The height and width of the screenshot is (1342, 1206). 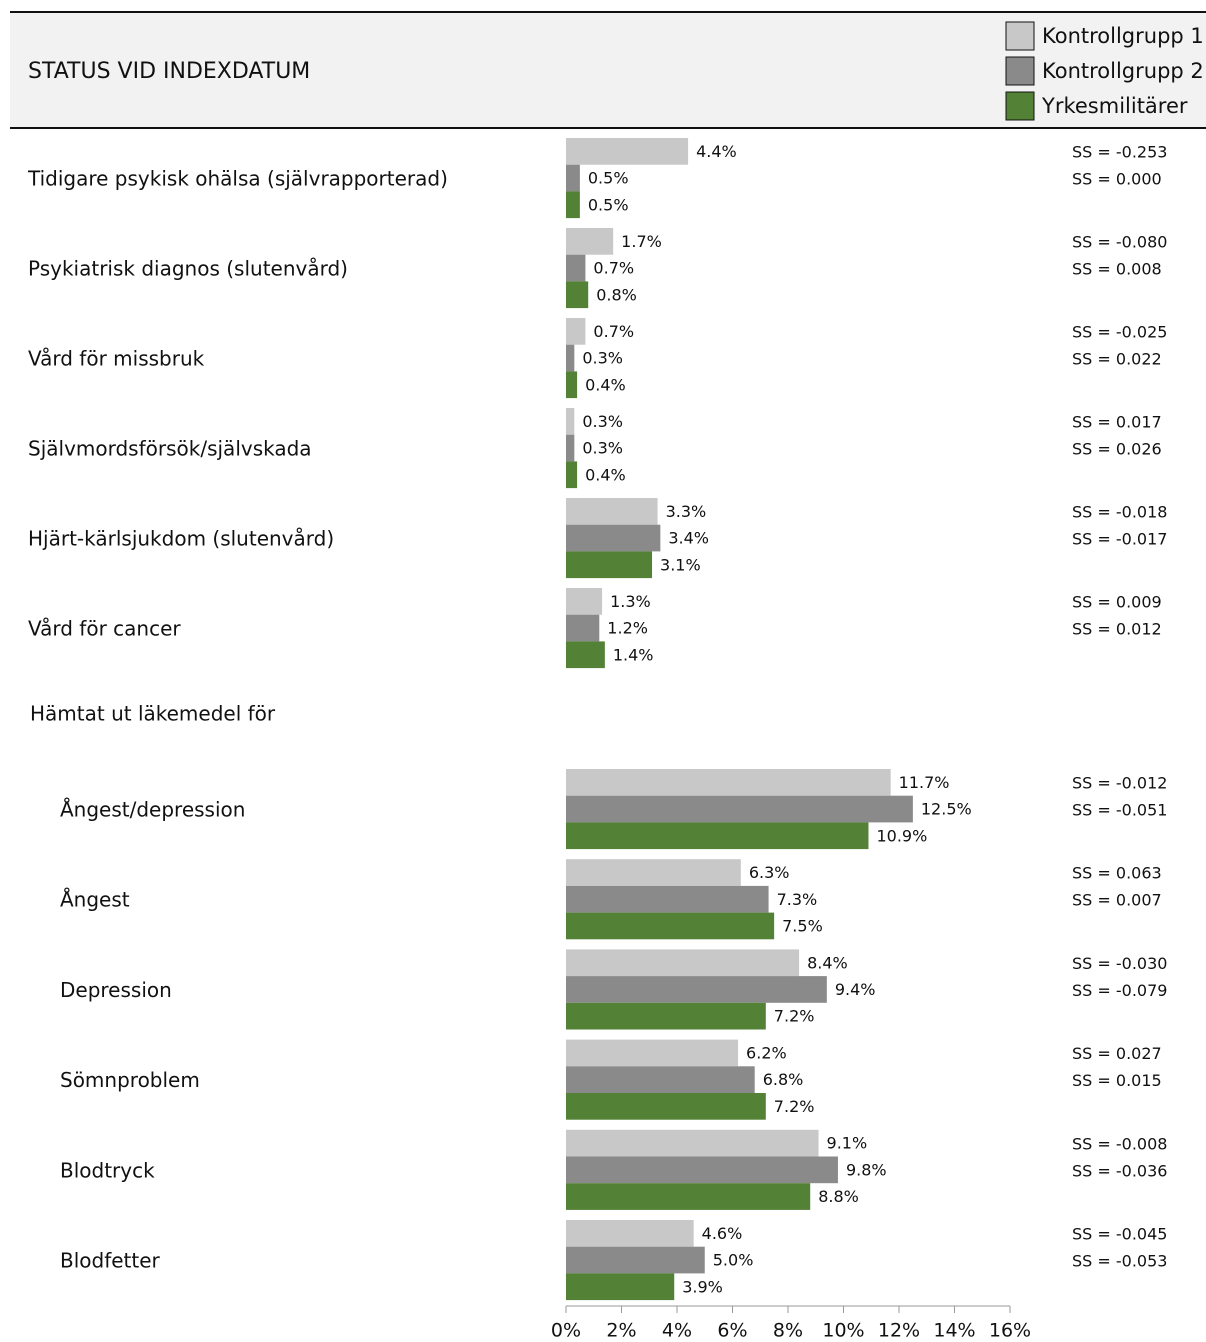 What do you see at coordinates (1119, 1234) in the screenshot?
I see `ss-label: SS = -0.045` at bounding box center [1119, 1234].